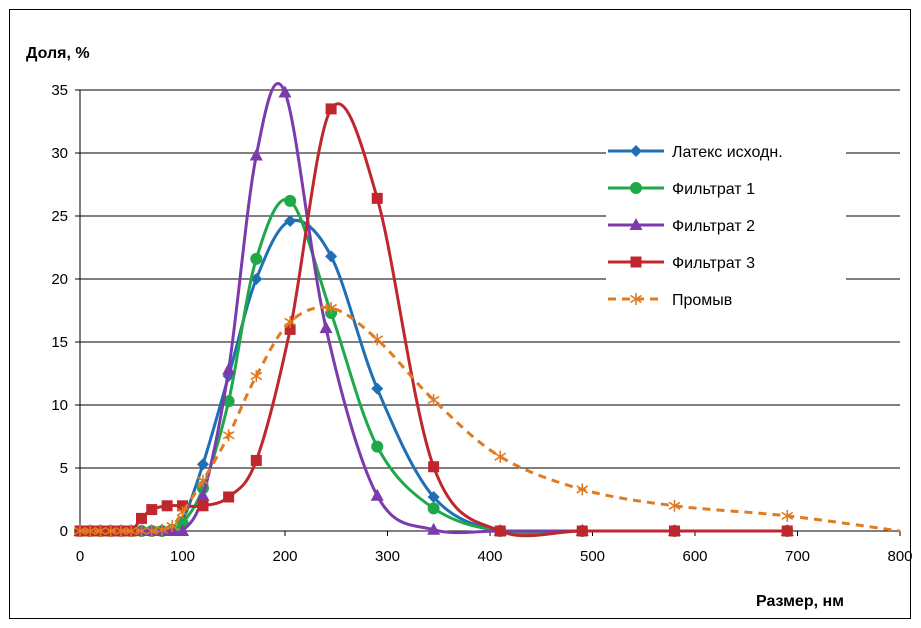  Describe the element at coordinates (694, 556) in the screenshot. I see `x-tick-label-600: 600` at that location.